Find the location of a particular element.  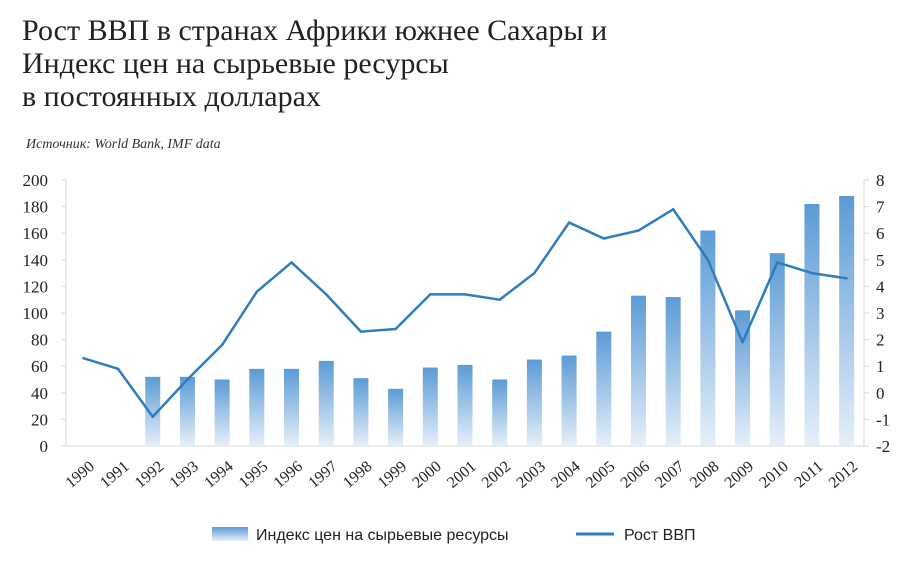

x-tick-label: 2001 is located at coordinates (461, 475).